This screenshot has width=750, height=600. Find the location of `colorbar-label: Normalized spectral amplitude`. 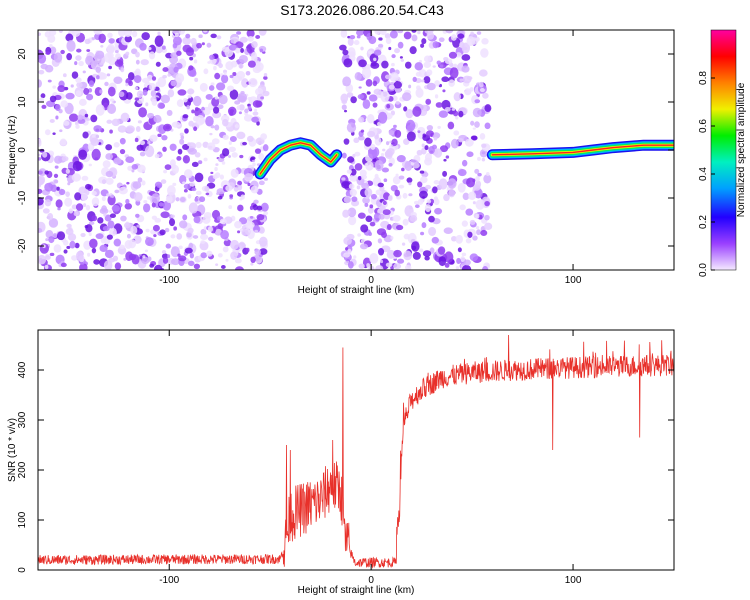

colorbar-label: Normalized spectral amplitude is located at coordinates (741, 149).